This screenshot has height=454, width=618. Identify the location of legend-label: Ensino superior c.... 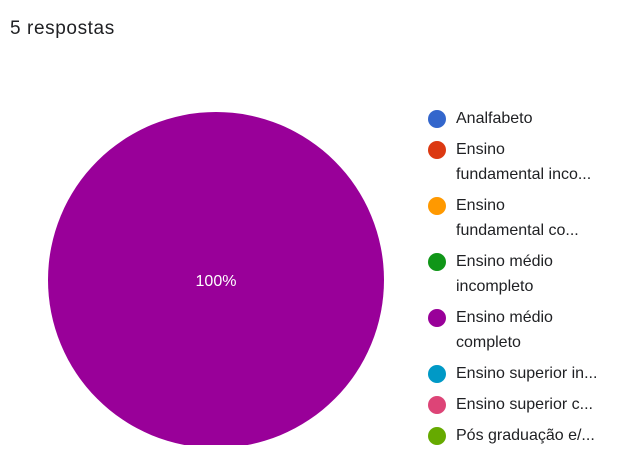
(524, 404).